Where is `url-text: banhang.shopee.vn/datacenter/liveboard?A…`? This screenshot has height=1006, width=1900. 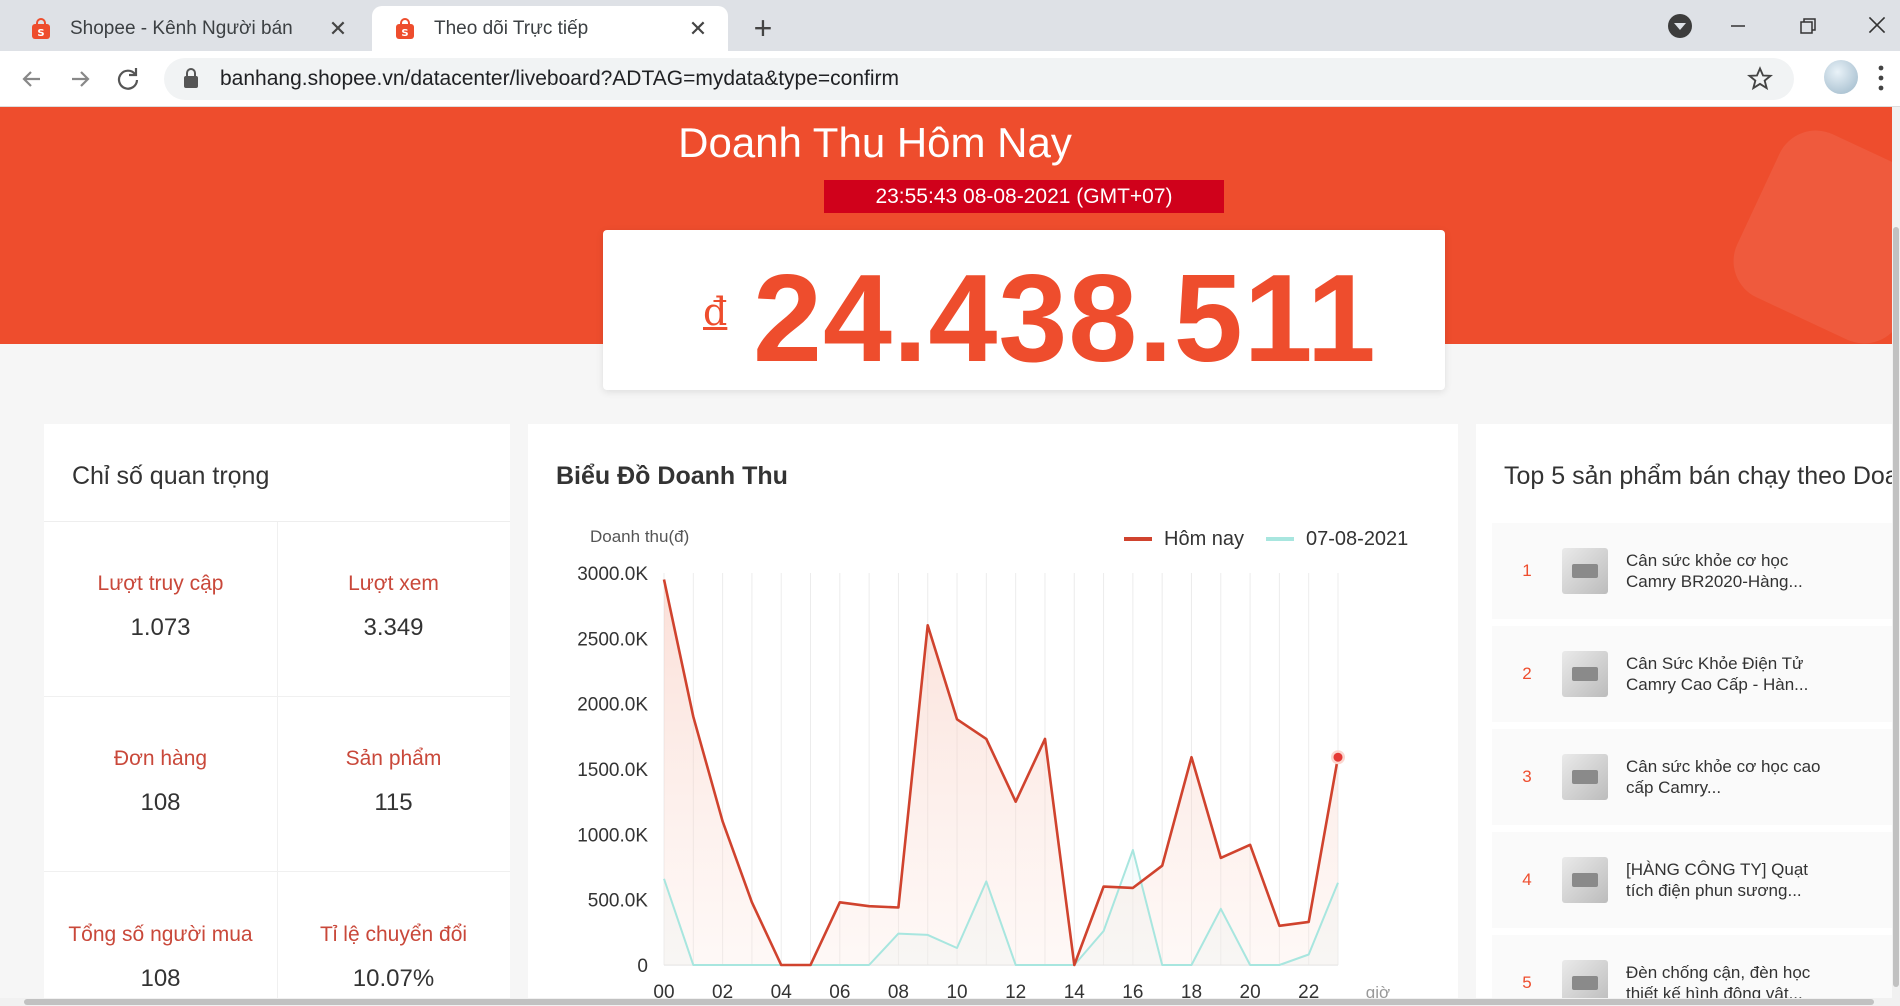
url-text: banhang.shopee.vn/datacenter/liveboard?A… is located at coordinates (560, 78).